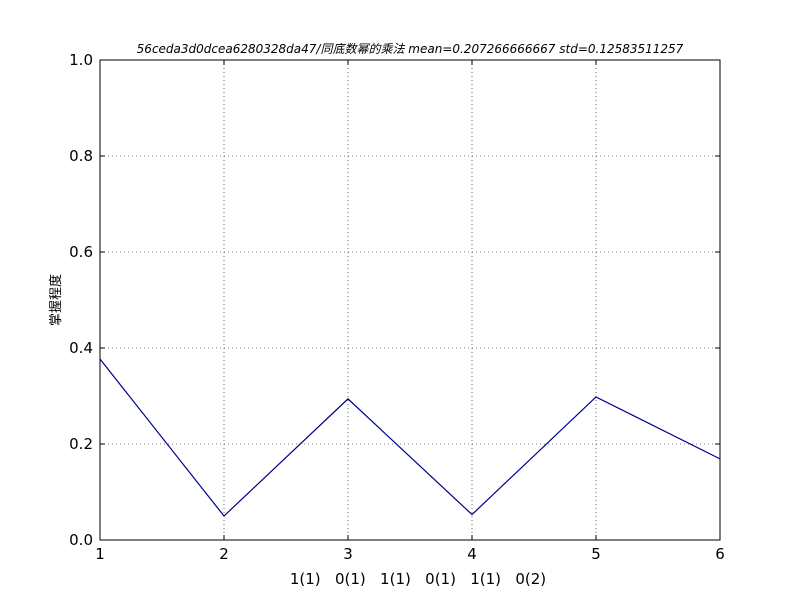 This screenshot has height=600, width=800. What do you see at coordinates (472, 554) in the screenshot?
I see `x-tick-label: 4` at bounding box center [472, 554].